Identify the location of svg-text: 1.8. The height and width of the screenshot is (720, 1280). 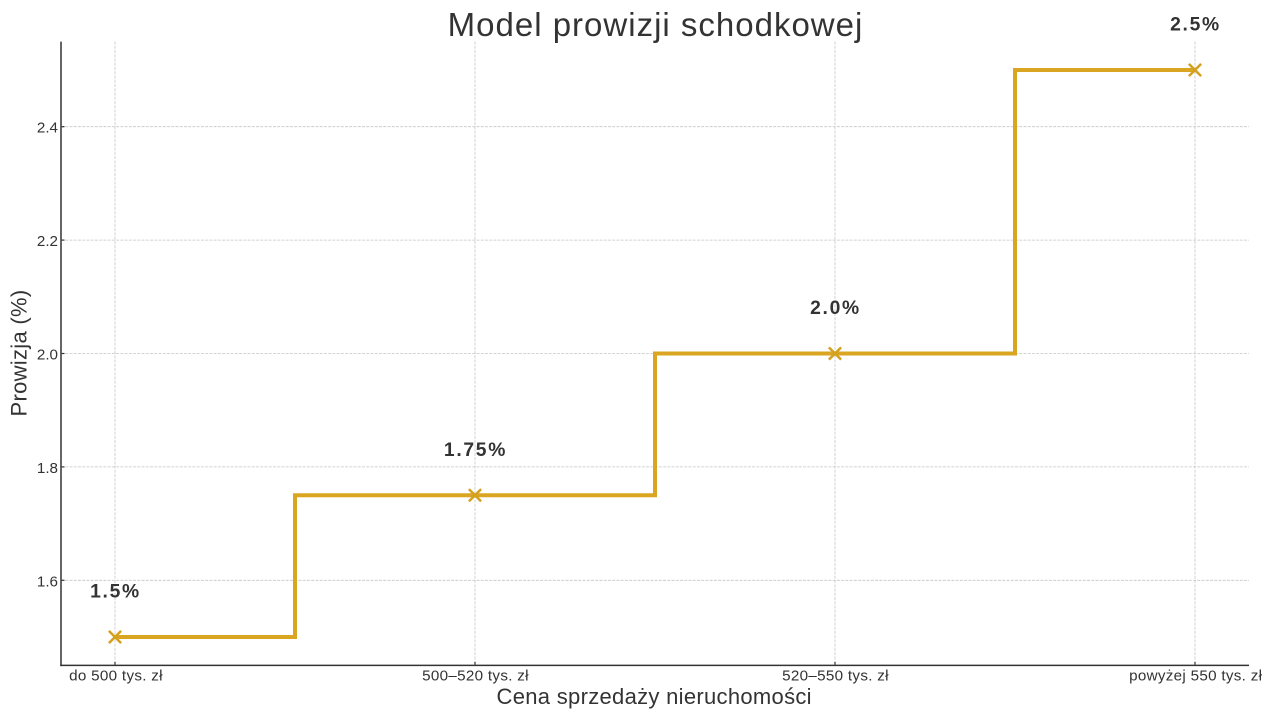
(47, 468).